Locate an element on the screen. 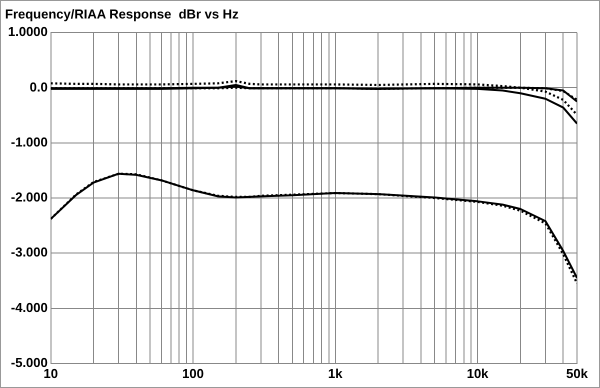 Image resolution: width=600 pixels, height=388 pixels. y-tick-label: 1.0000 is located at coordinates (28, 32).